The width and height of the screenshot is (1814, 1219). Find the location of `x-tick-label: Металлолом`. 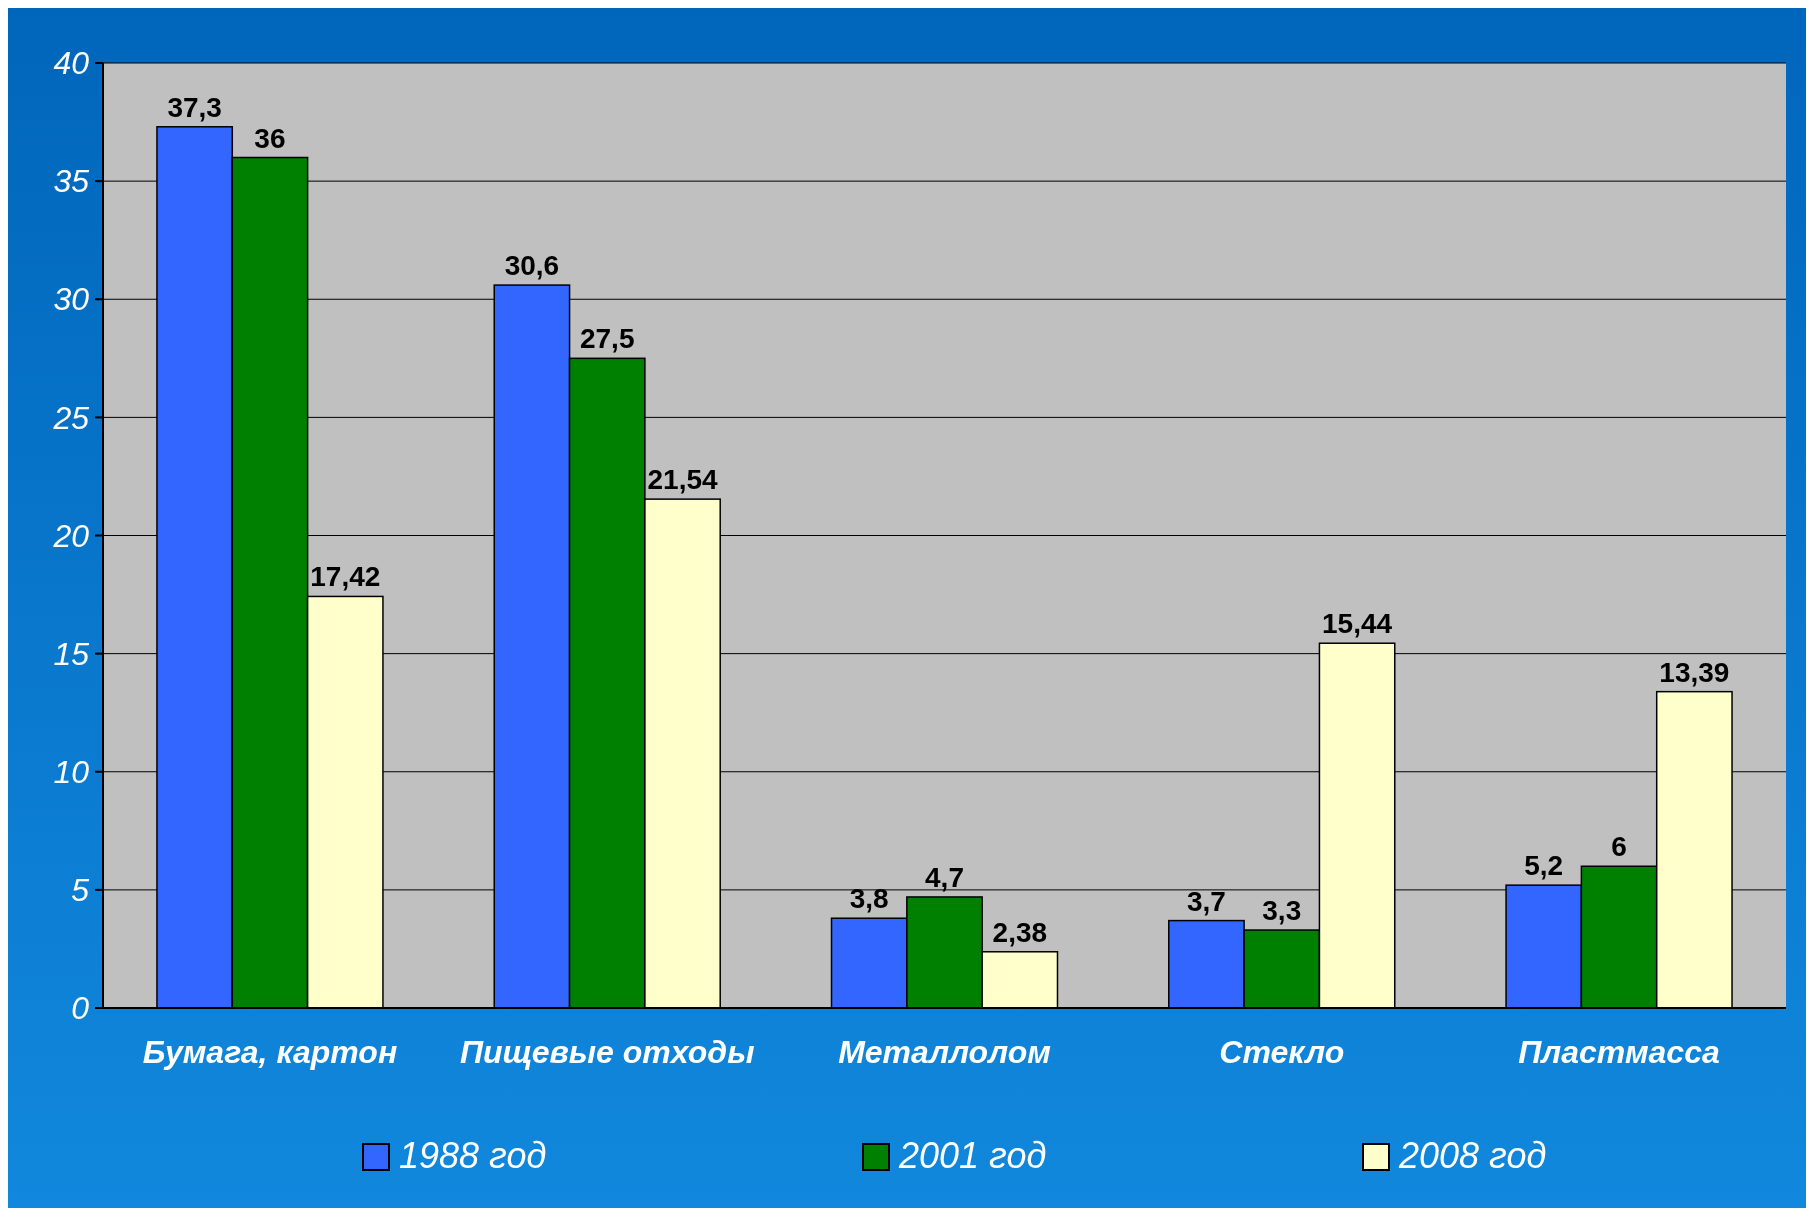

x-tick-label: Металлолом is located at coordinates (945, 1052).